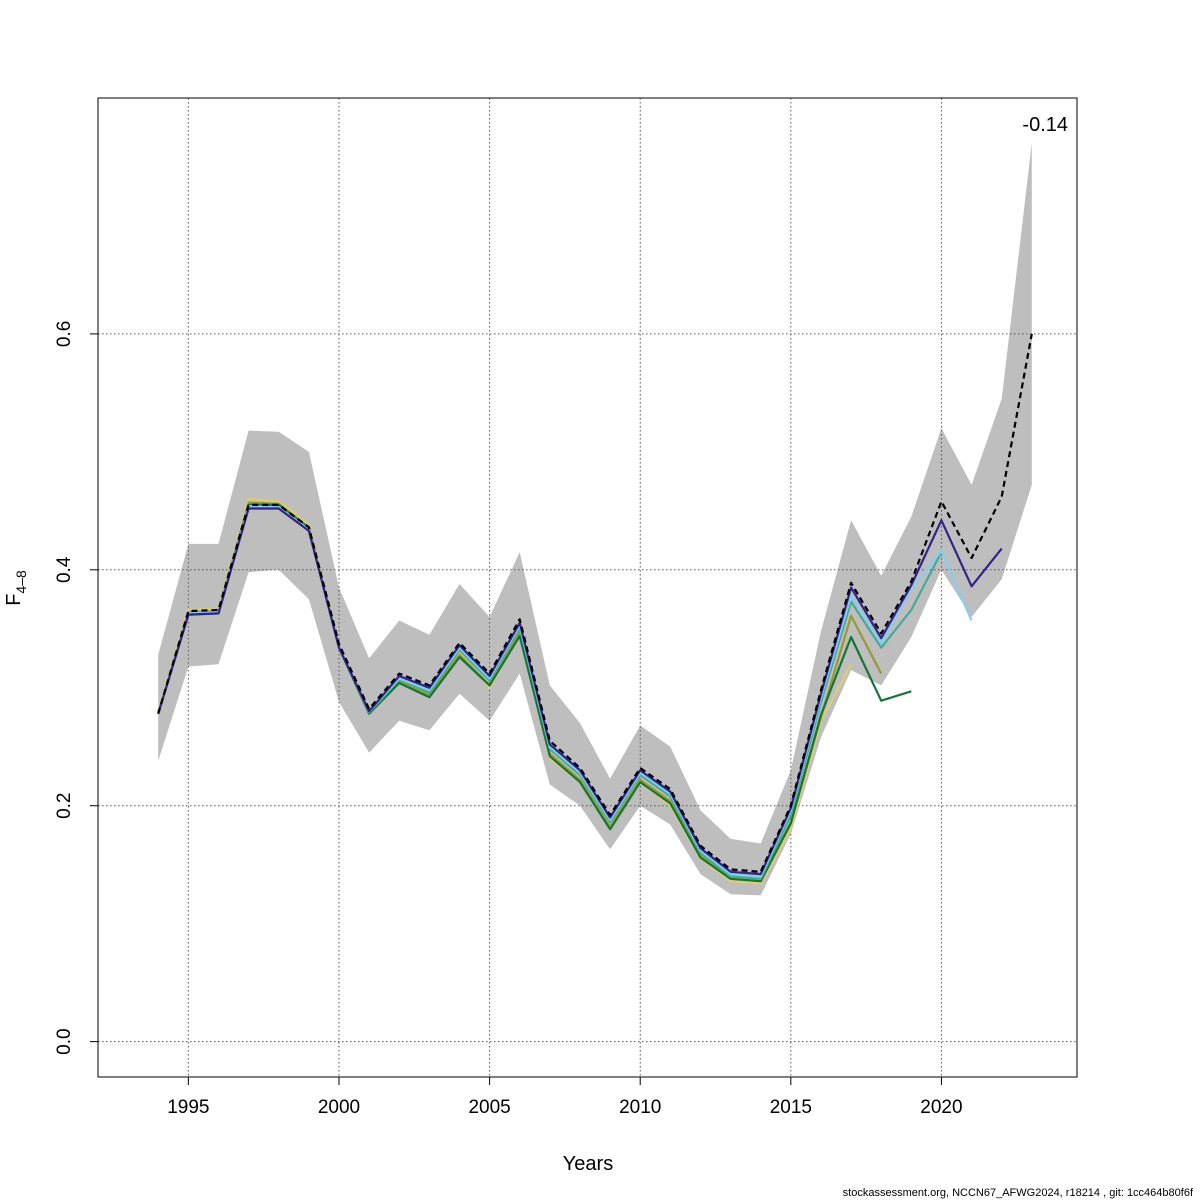  What do you see at coordinates (640, 1107) in the screenshot?
I see `x-tick-label: 2010` at bounding box center [640, 1107].